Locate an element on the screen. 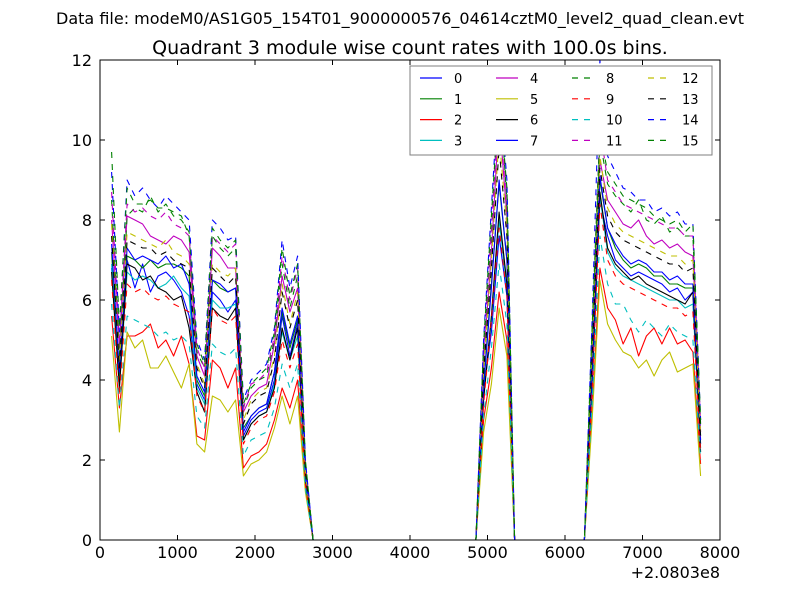 The height and width of the screenshot is (600, 800). legend-label: 8 is located at coordinates (610, 79).